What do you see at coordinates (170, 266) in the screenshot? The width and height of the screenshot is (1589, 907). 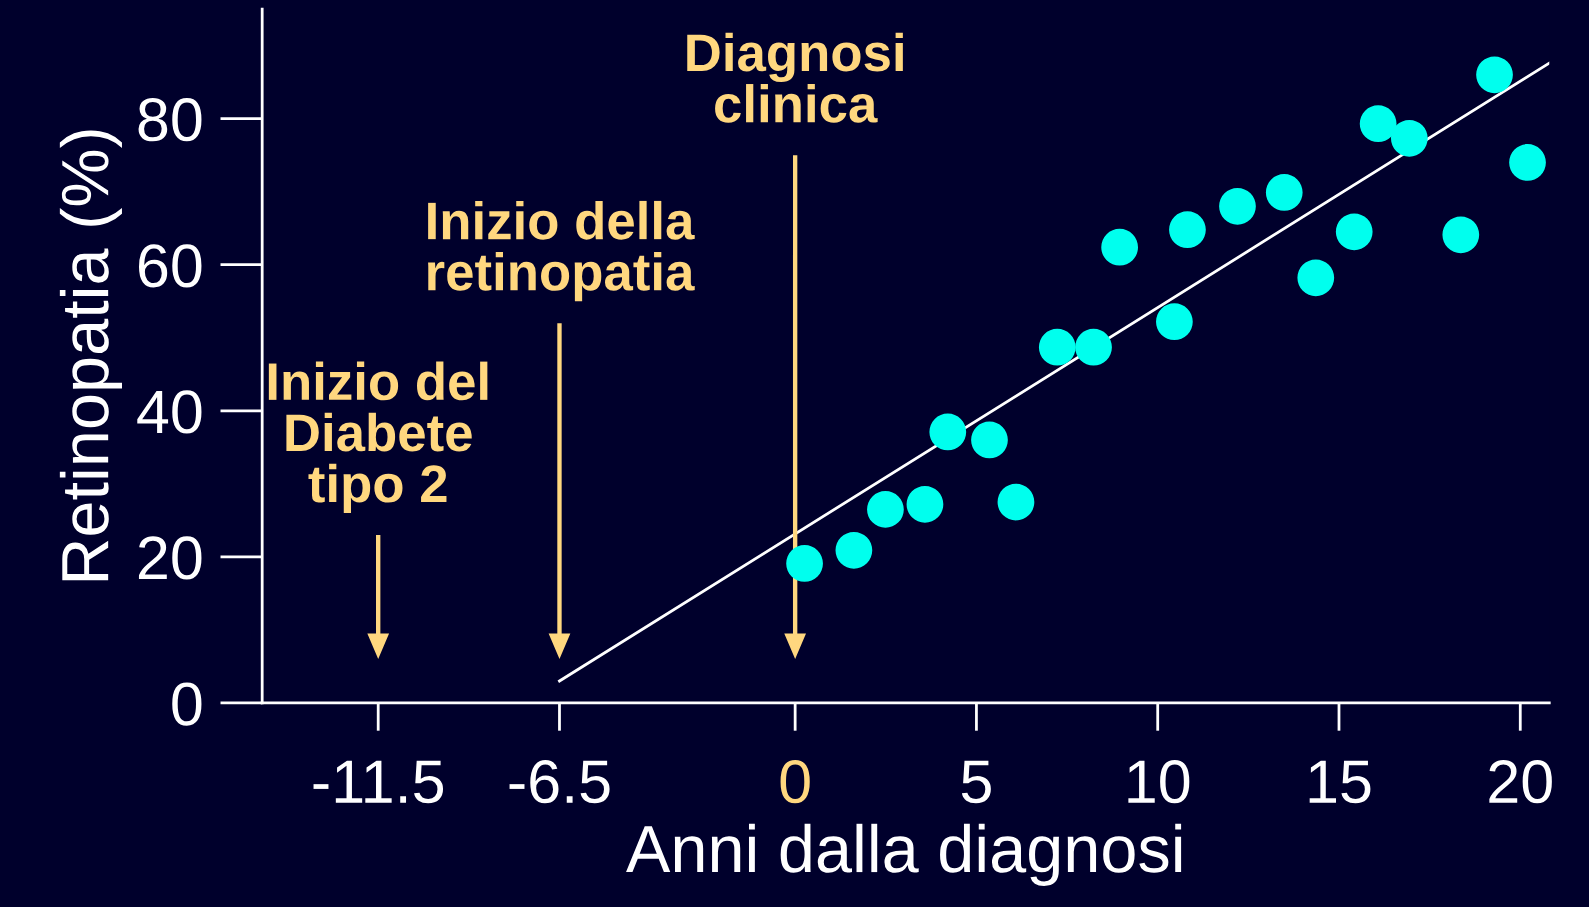 I see `y-tick-label: 60` at bounding box center [170, 266].